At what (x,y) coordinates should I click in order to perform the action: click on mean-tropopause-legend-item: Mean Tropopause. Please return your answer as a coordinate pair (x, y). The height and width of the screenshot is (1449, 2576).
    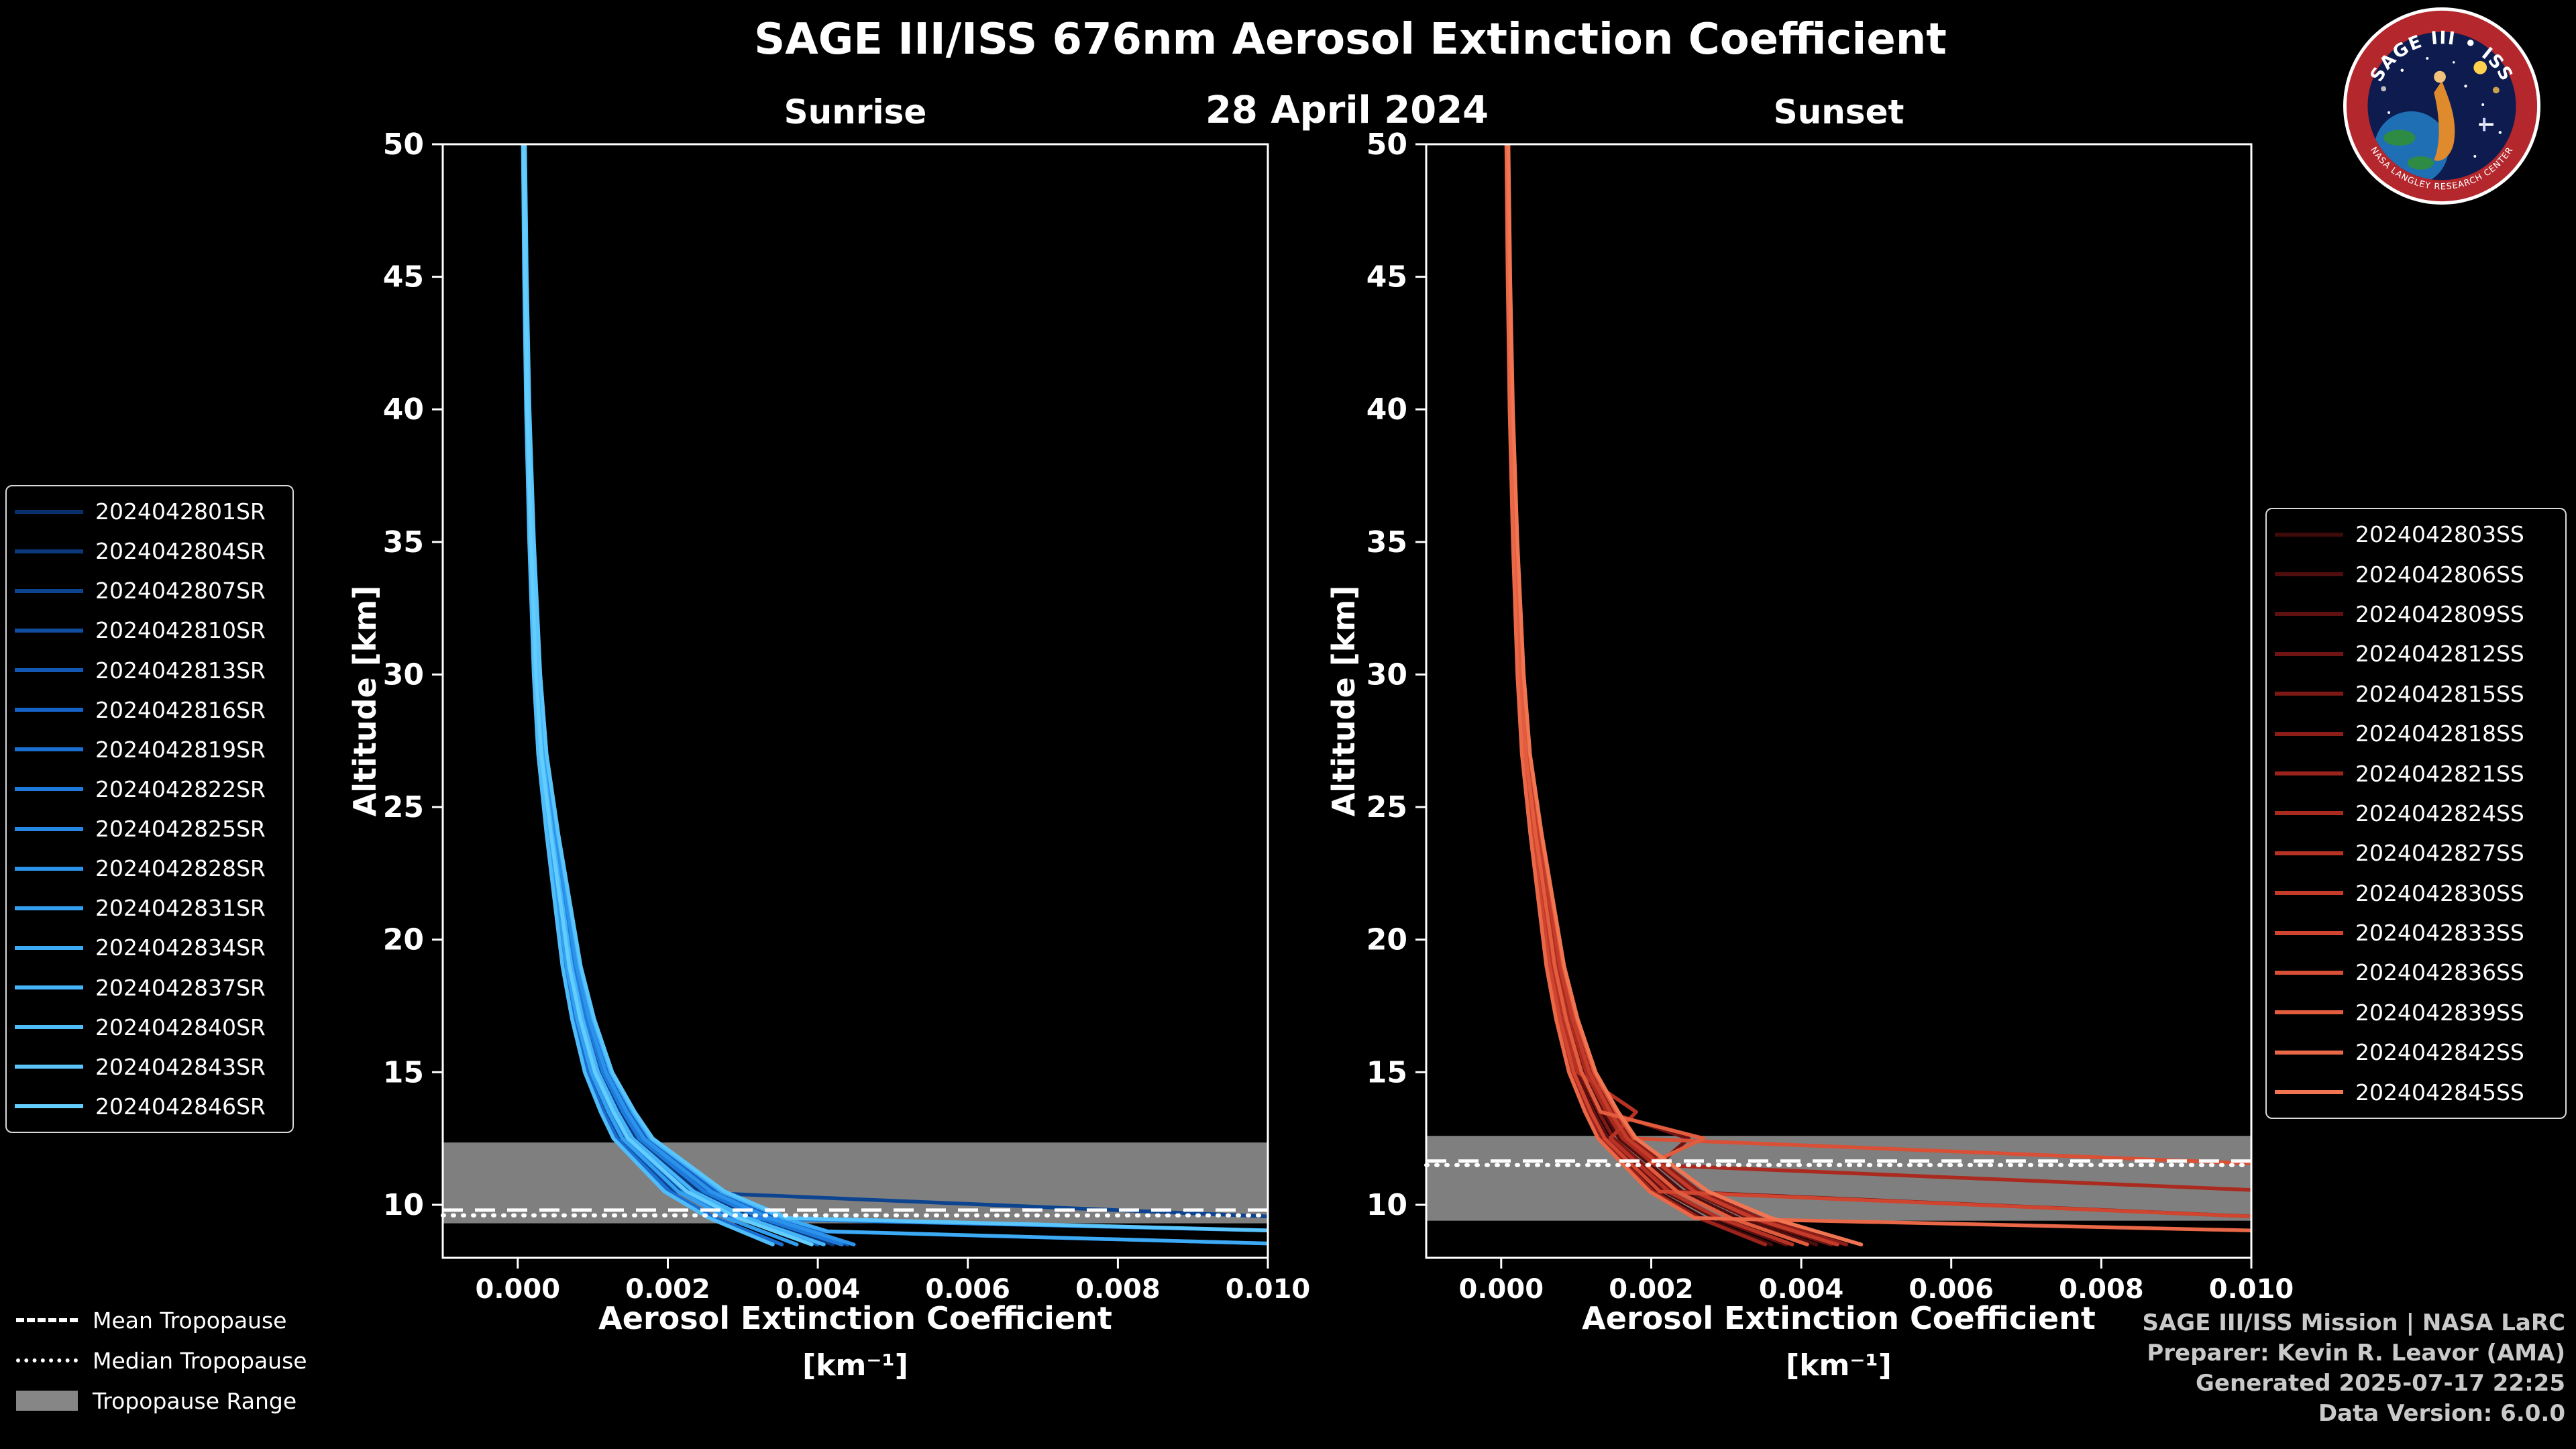
    Looking at the image, I should click on (161, 1320).